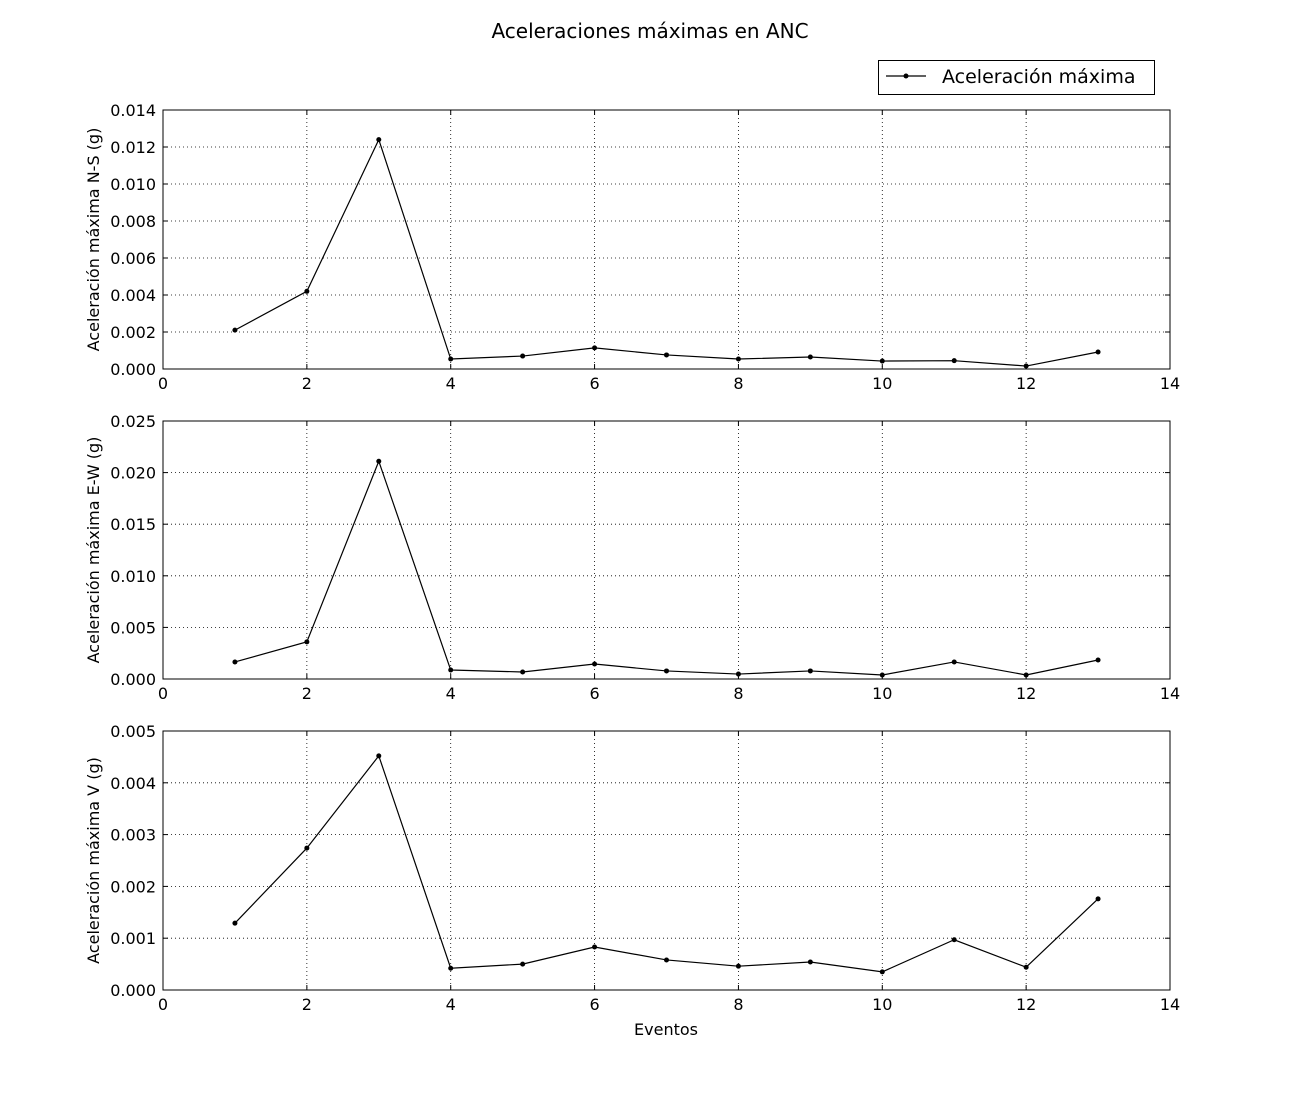  I want to click on legend-marker-sample, so click(906, 76).